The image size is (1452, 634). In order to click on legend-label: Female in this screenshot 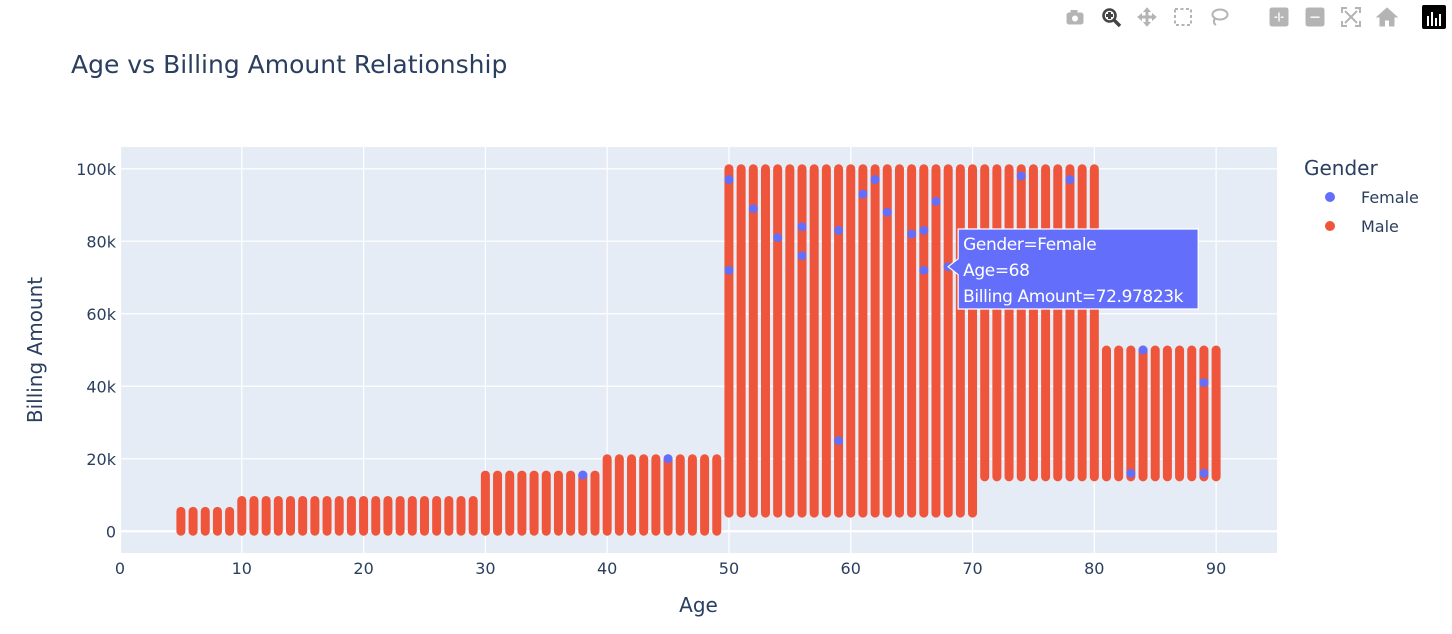, I will do `click(1390, 197)`.